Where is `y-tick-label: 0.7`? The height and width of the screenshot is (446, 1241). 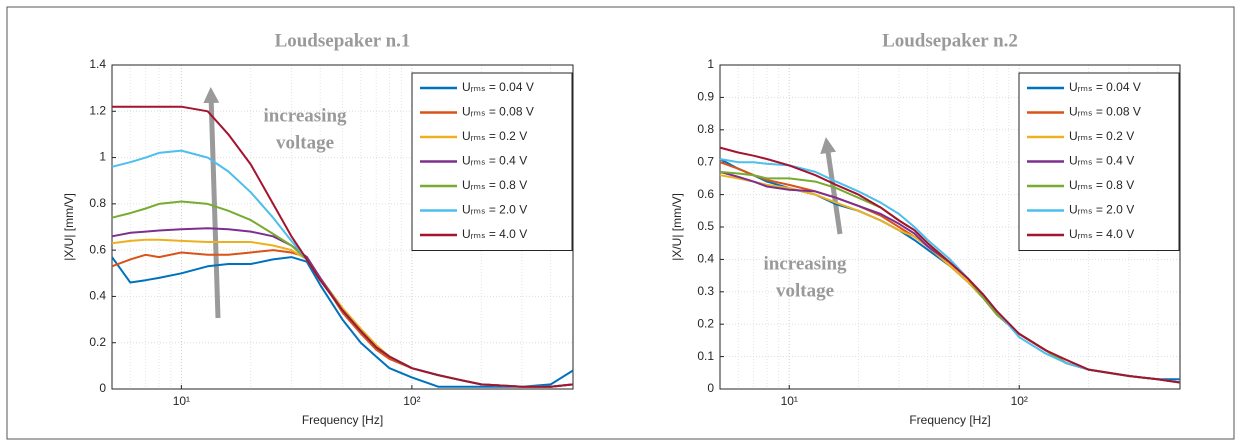
y-tick-label: 0.7 is located at coordinates (705, 161).